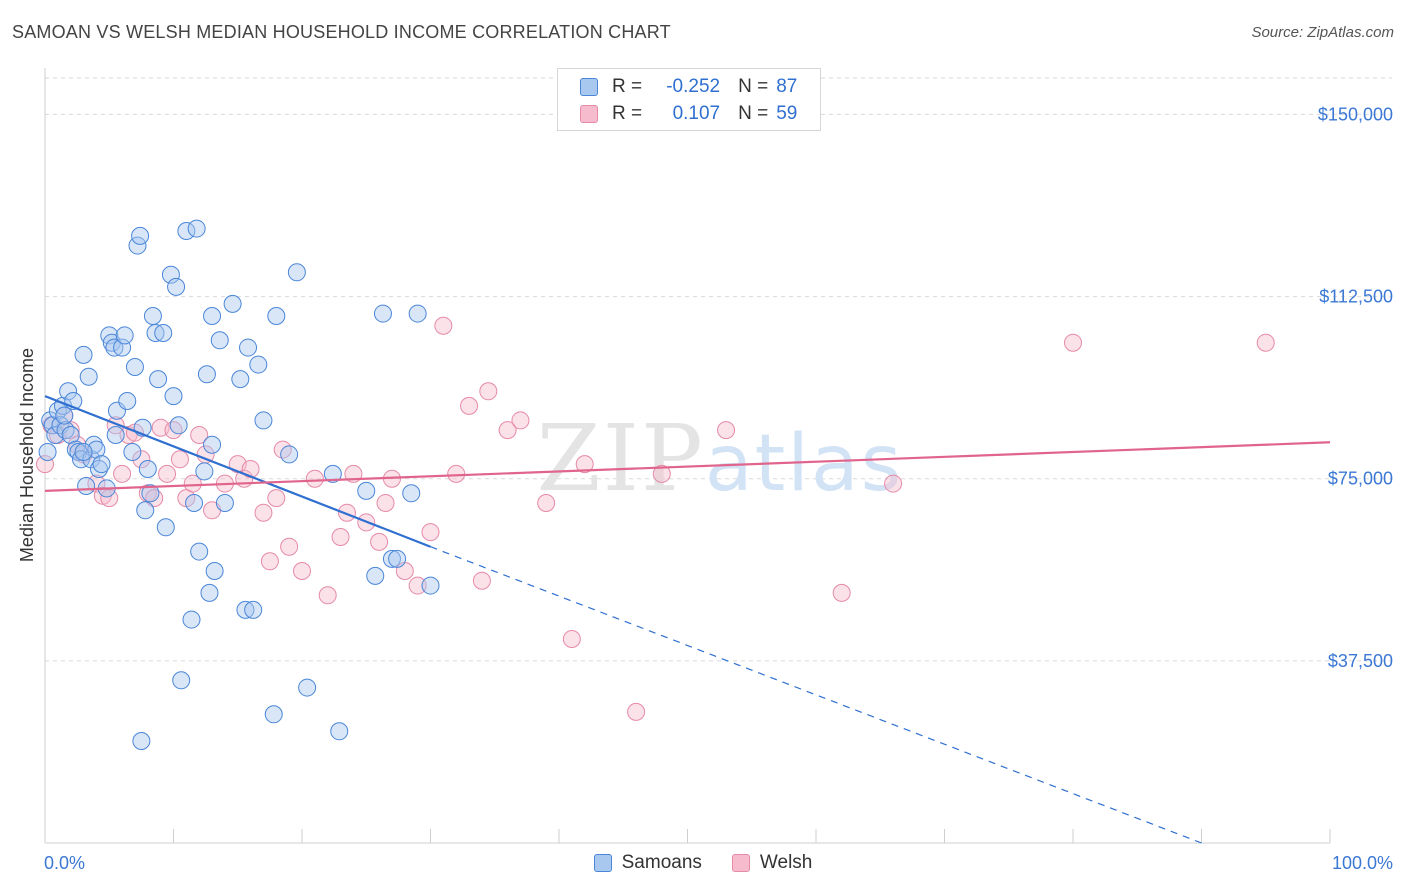  What do you see at coordinates (64, 863) in the screenshot?
I see `x-tick-label-min: 0.0%` at bounding box center [64, 863].